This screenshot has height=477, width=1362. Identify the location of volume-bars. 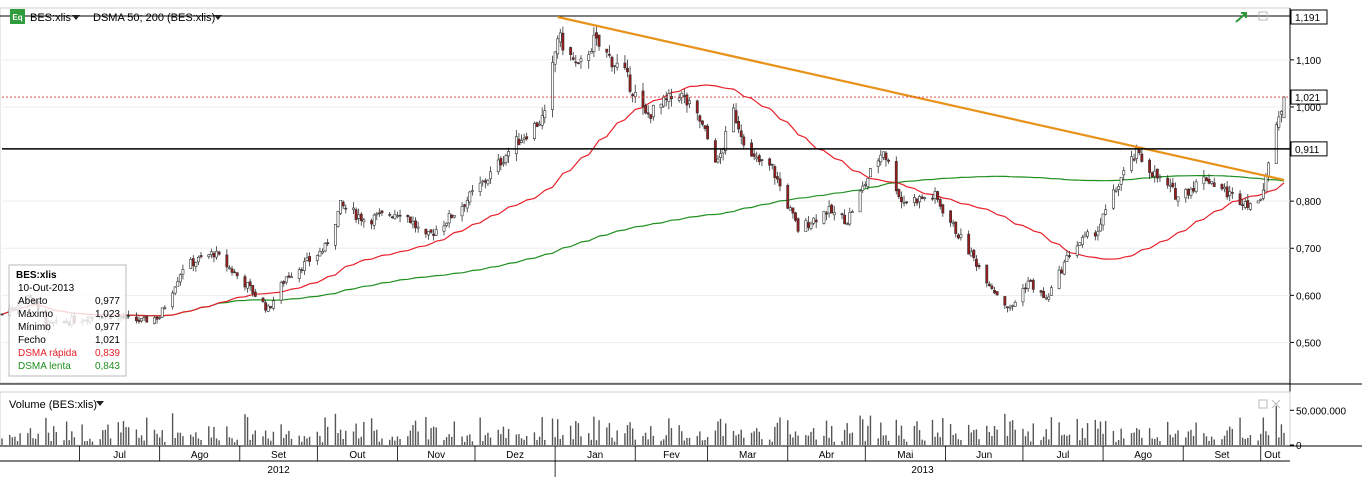
(643, 425).